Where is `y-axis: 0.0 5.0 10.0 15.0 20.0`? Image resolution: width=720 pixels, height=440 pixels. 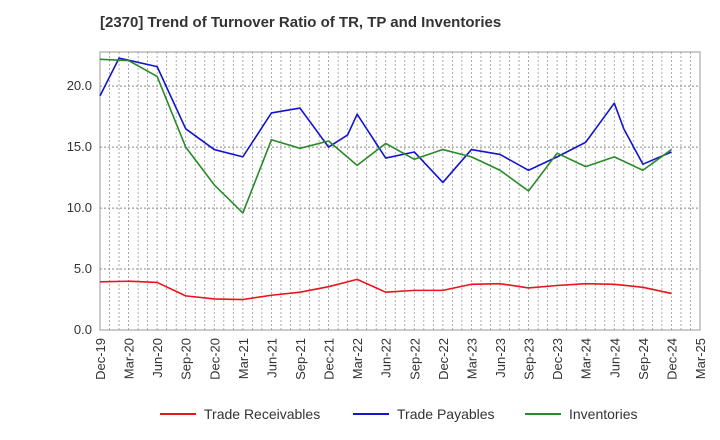
y-axis: 0.0 5.0 10.0 15.0 20.0 is located at coordinates (79, 207).